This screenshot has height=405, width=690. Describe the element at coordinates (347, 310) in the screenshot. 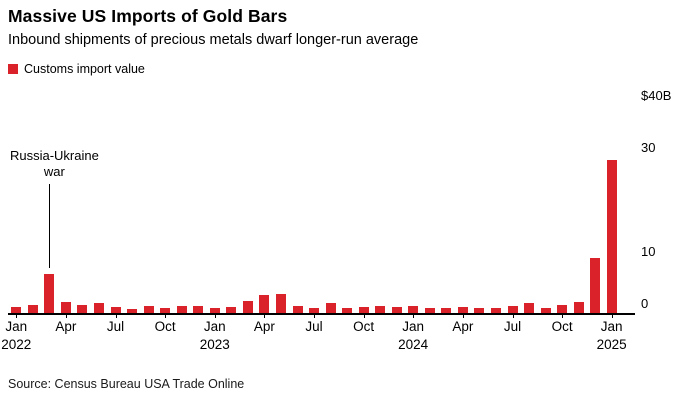

I see `bar-sep-2023` at that location.